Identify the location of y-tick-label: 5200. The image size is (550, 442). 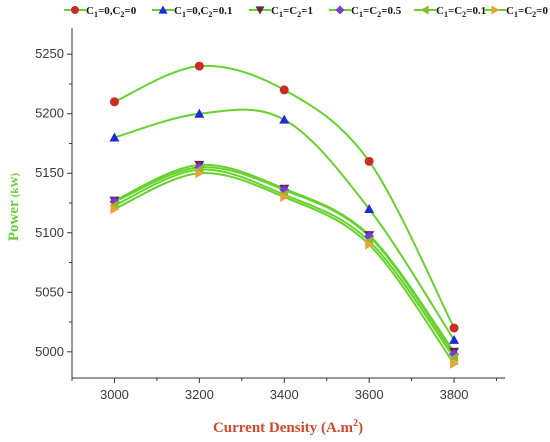
(49, 113).